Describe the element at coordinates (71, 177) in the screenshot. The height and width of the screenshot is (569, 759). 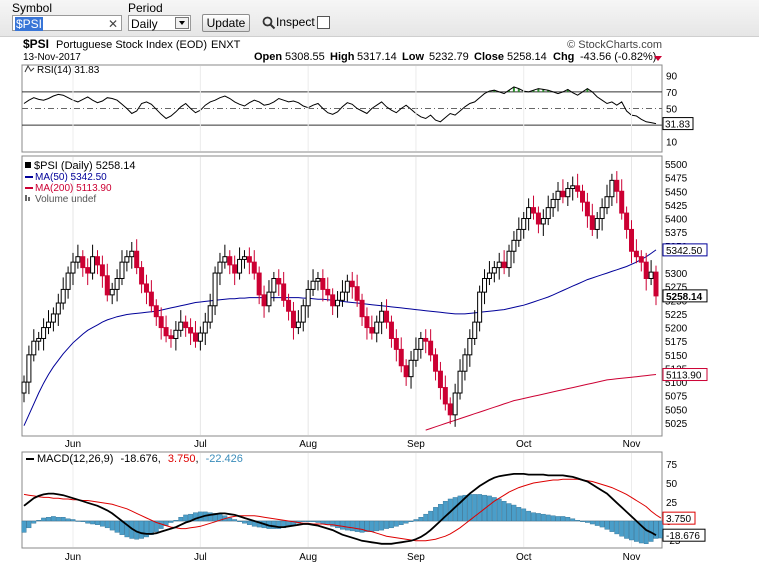
I see `legend-ma50-text: MA(50) 5342.50` at that location.